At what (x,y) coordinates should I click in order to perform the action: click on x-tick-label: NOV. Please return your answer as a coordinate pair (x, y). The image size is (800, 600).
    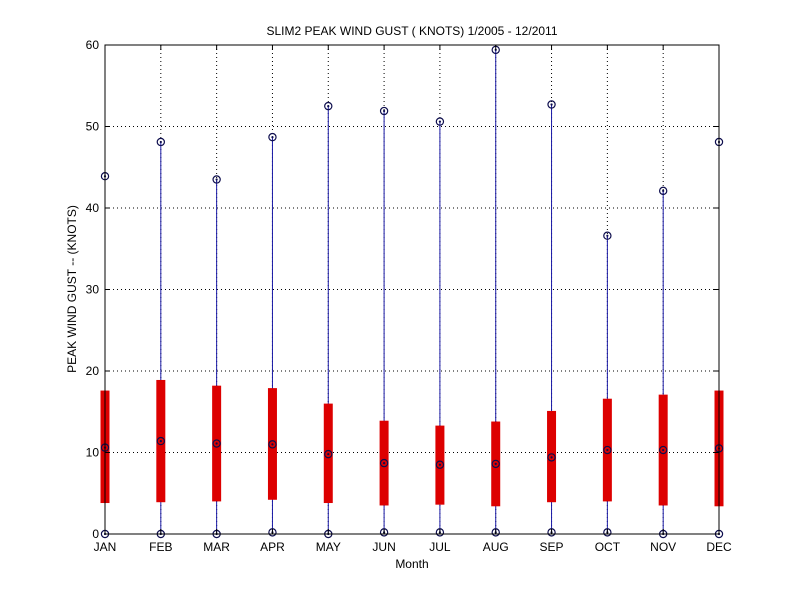
    Looking at the image, I should click on (663, 547).